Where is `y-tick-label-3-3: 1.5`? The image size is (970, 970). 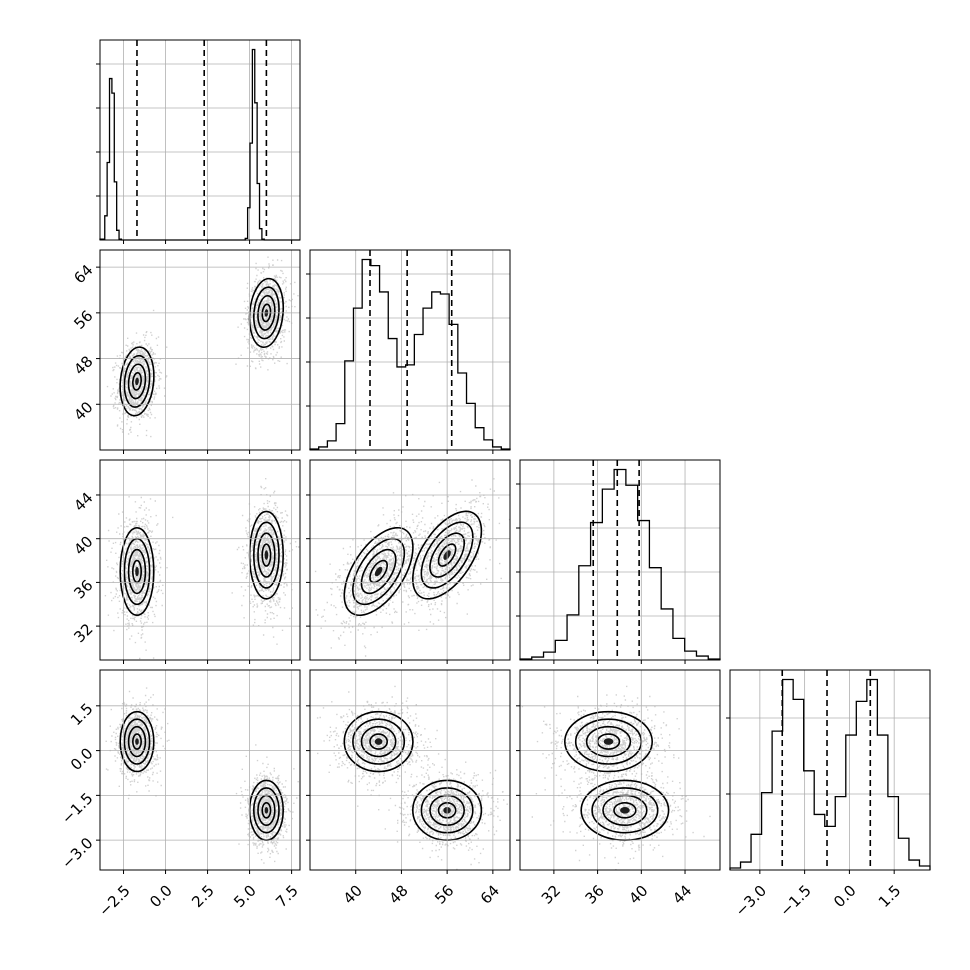 y-tick-label-3-3: 1.5 is located at coordinates (82, 715).